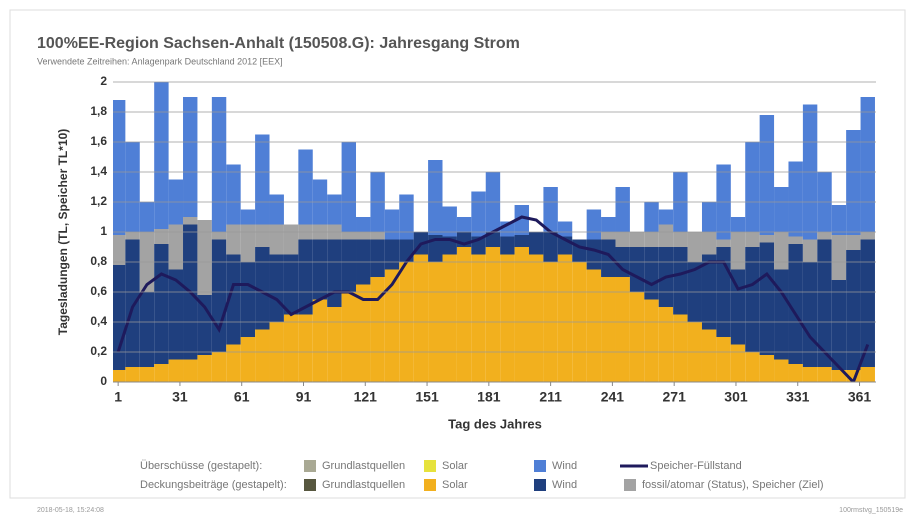 This screenshot has width=913, height=519. I want to click on date: 2018-05-18, 15:24:08, so click(70, 510).